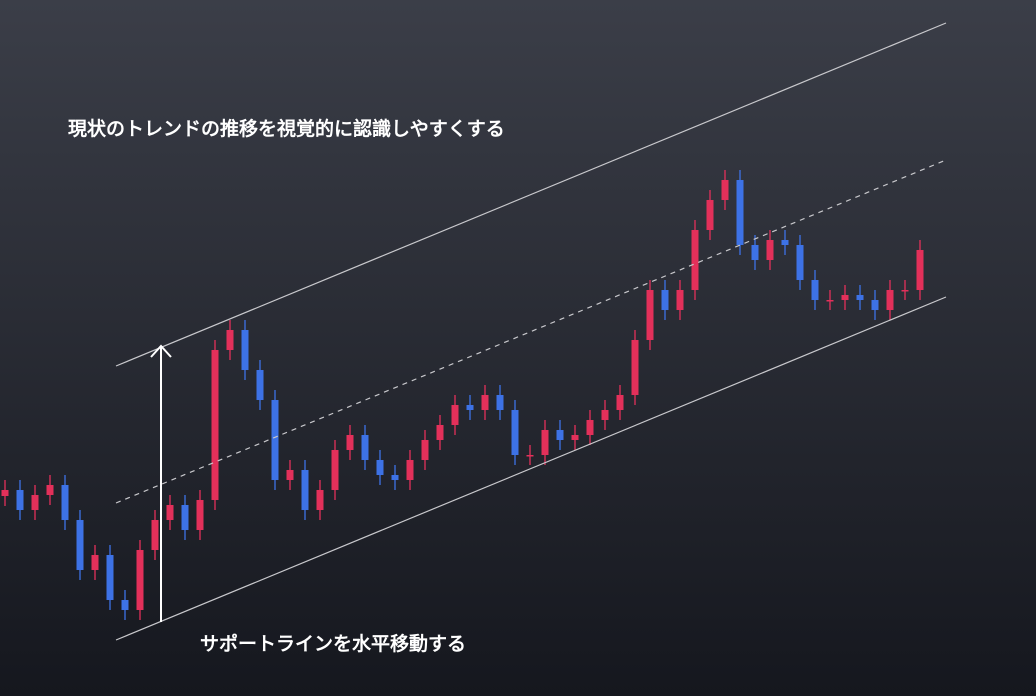  I want to click on arrow-head, so click(161, 351).